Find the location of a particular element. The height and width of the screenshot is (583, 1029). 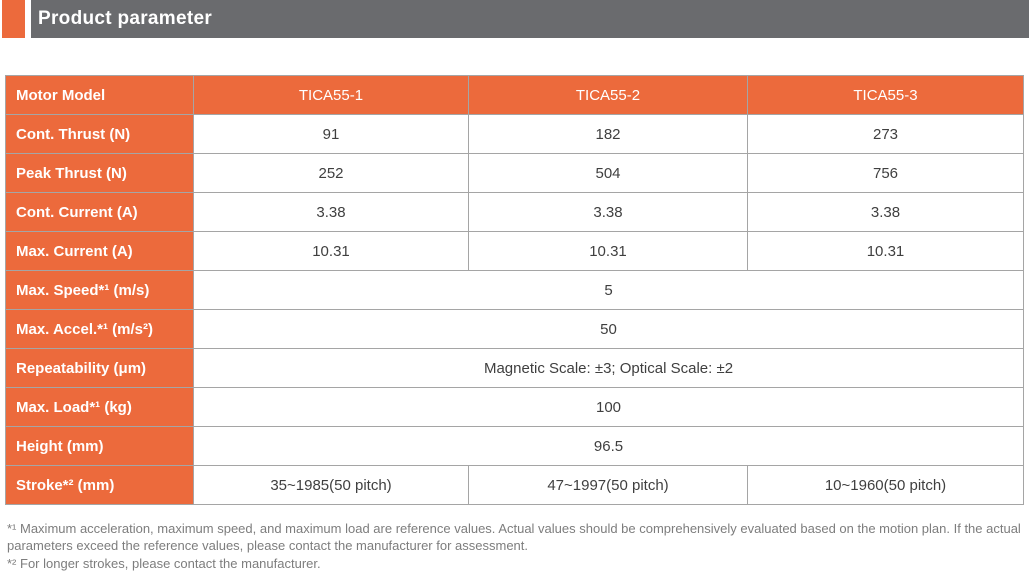

cell-value: 47~1997(50 pitch) is located at coordinates (608, 485).